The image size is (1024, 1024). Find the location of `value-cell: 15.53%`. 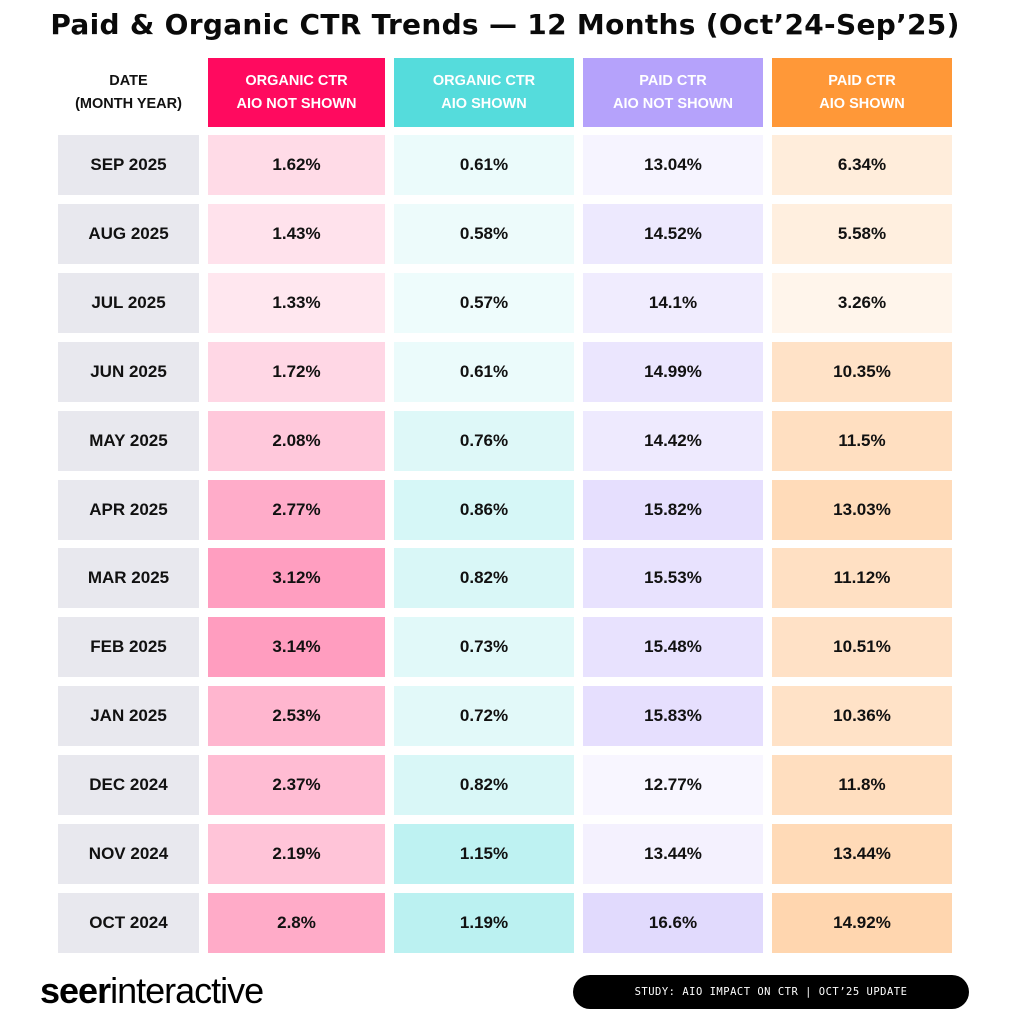

value-cell: 15.53% is located at coordinates (673, 578).